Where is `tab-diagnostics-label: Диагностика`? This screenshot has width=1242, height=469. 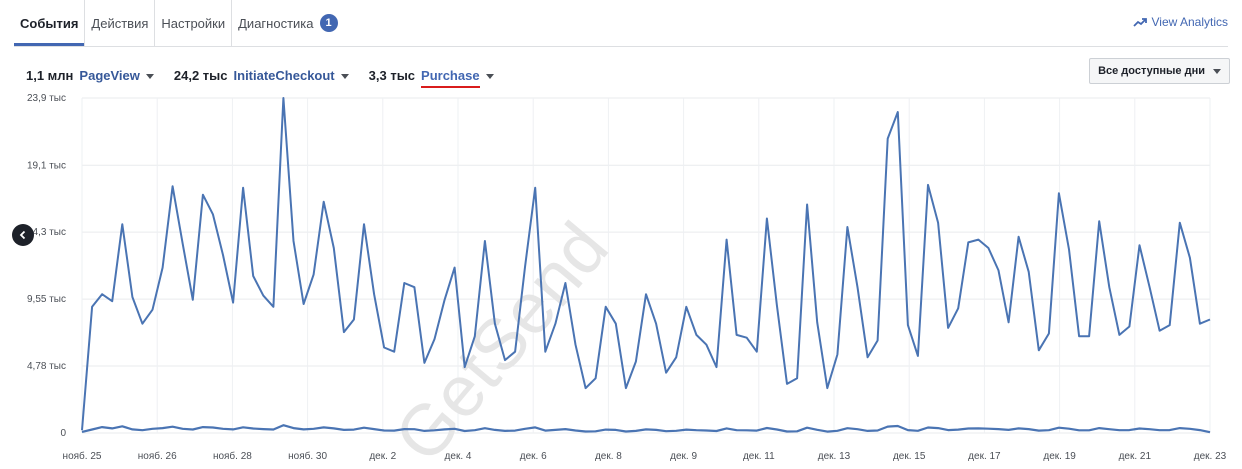
tab-diagnostics-label: Диагностика is located at coordinates (276, 23).